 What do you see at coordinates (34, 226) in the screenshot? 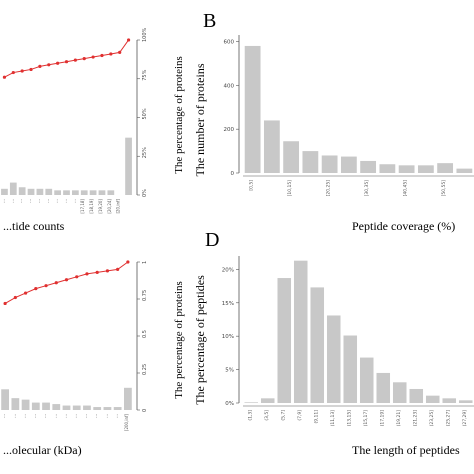
I see `a-xlabel: ...tide counts` at bounding box center [34, 226].